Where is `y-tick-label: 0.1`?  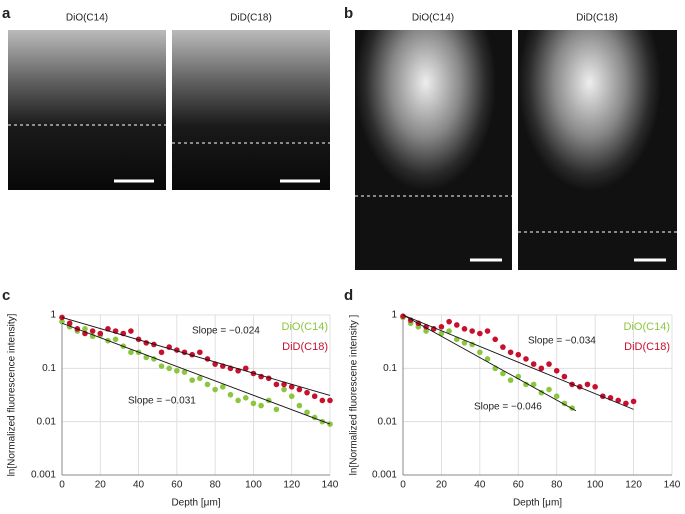
y-tick-label: 0.1 is located at coordinates (49, 368).